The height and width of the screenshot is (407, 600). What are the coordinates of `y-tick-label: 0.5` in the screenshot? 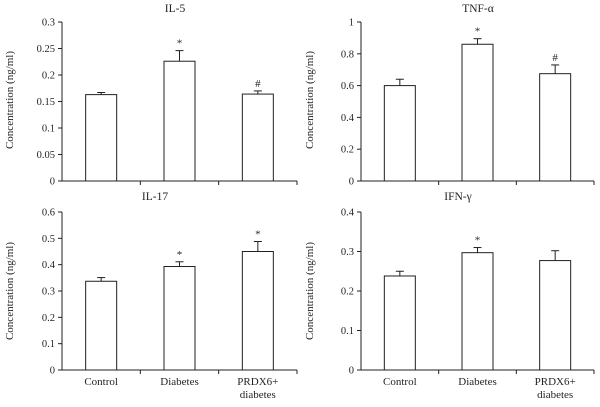 It's located at (48, 239).